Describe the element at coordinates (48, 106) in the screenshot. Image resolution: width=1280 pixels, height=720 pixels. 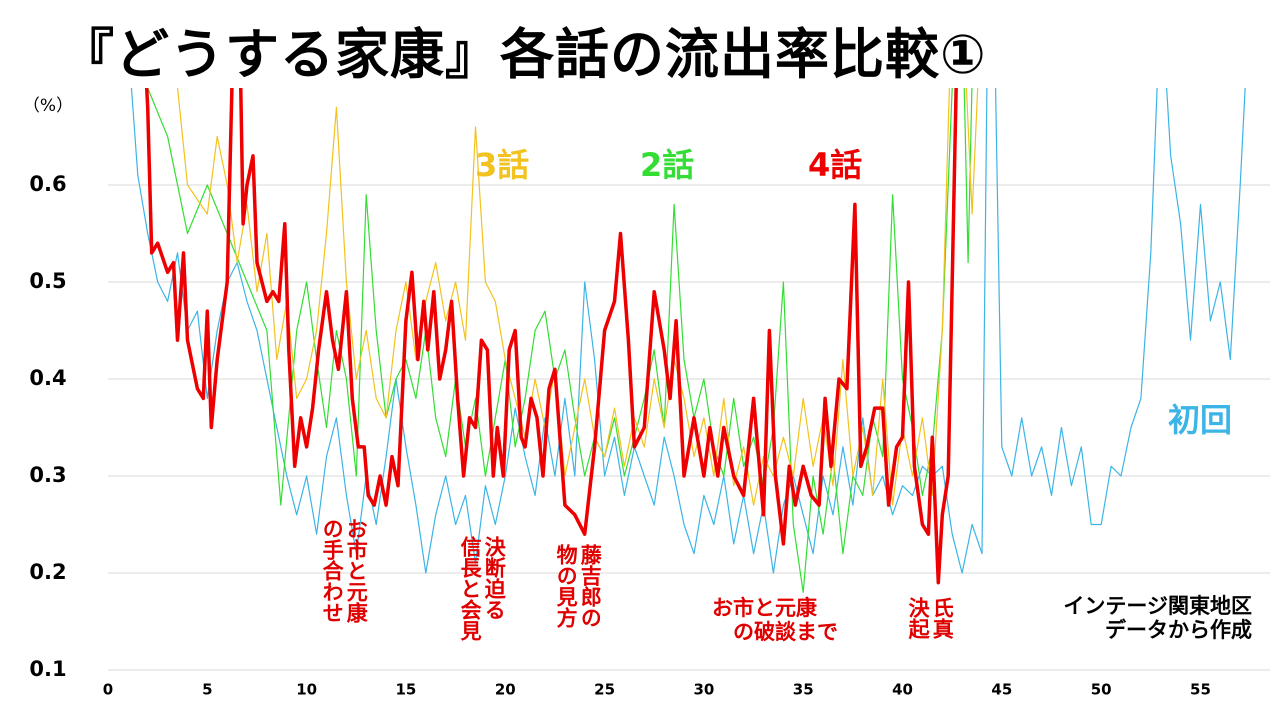
I see `y-axis-label: （%）` at that location.